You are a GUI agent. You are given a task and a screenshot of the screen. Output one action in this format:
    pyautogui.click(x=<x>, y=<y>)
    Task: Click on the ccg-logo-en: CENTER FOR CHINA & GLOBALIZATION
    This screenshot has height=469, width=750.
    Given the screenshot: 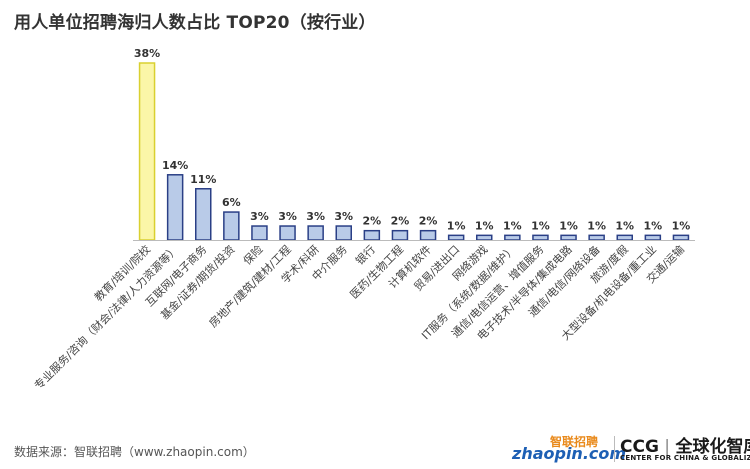 What is the action you would take?
    pyautogui.click(x=685, y=458)
    